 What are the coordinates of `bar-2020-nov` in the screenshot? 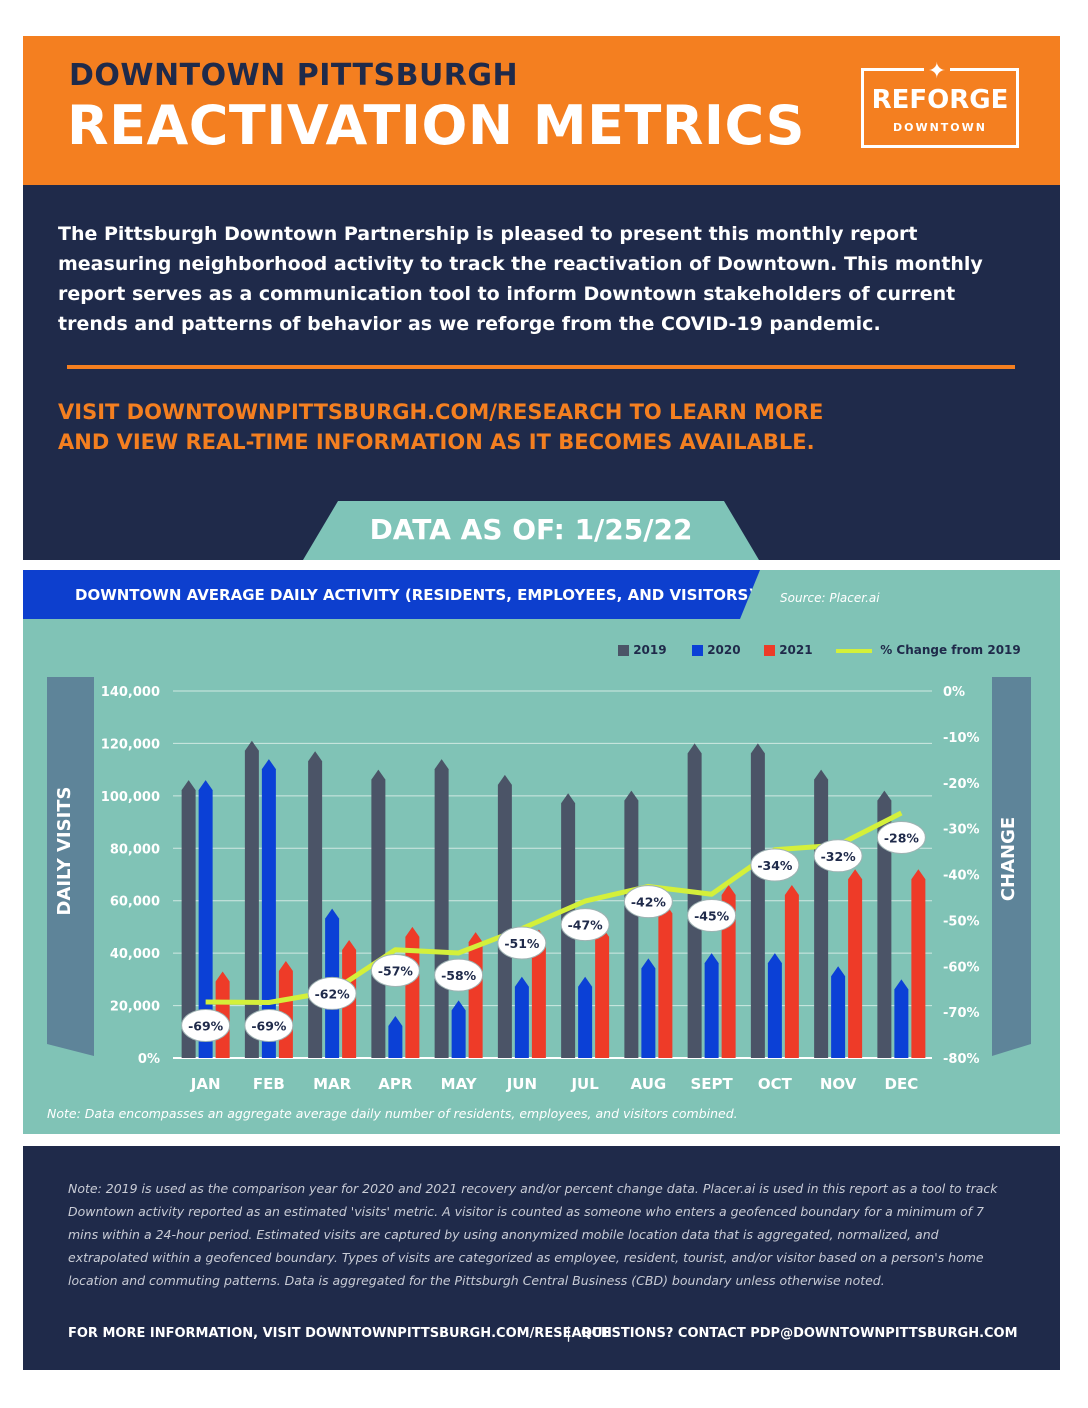 It's located at (838, 1012).